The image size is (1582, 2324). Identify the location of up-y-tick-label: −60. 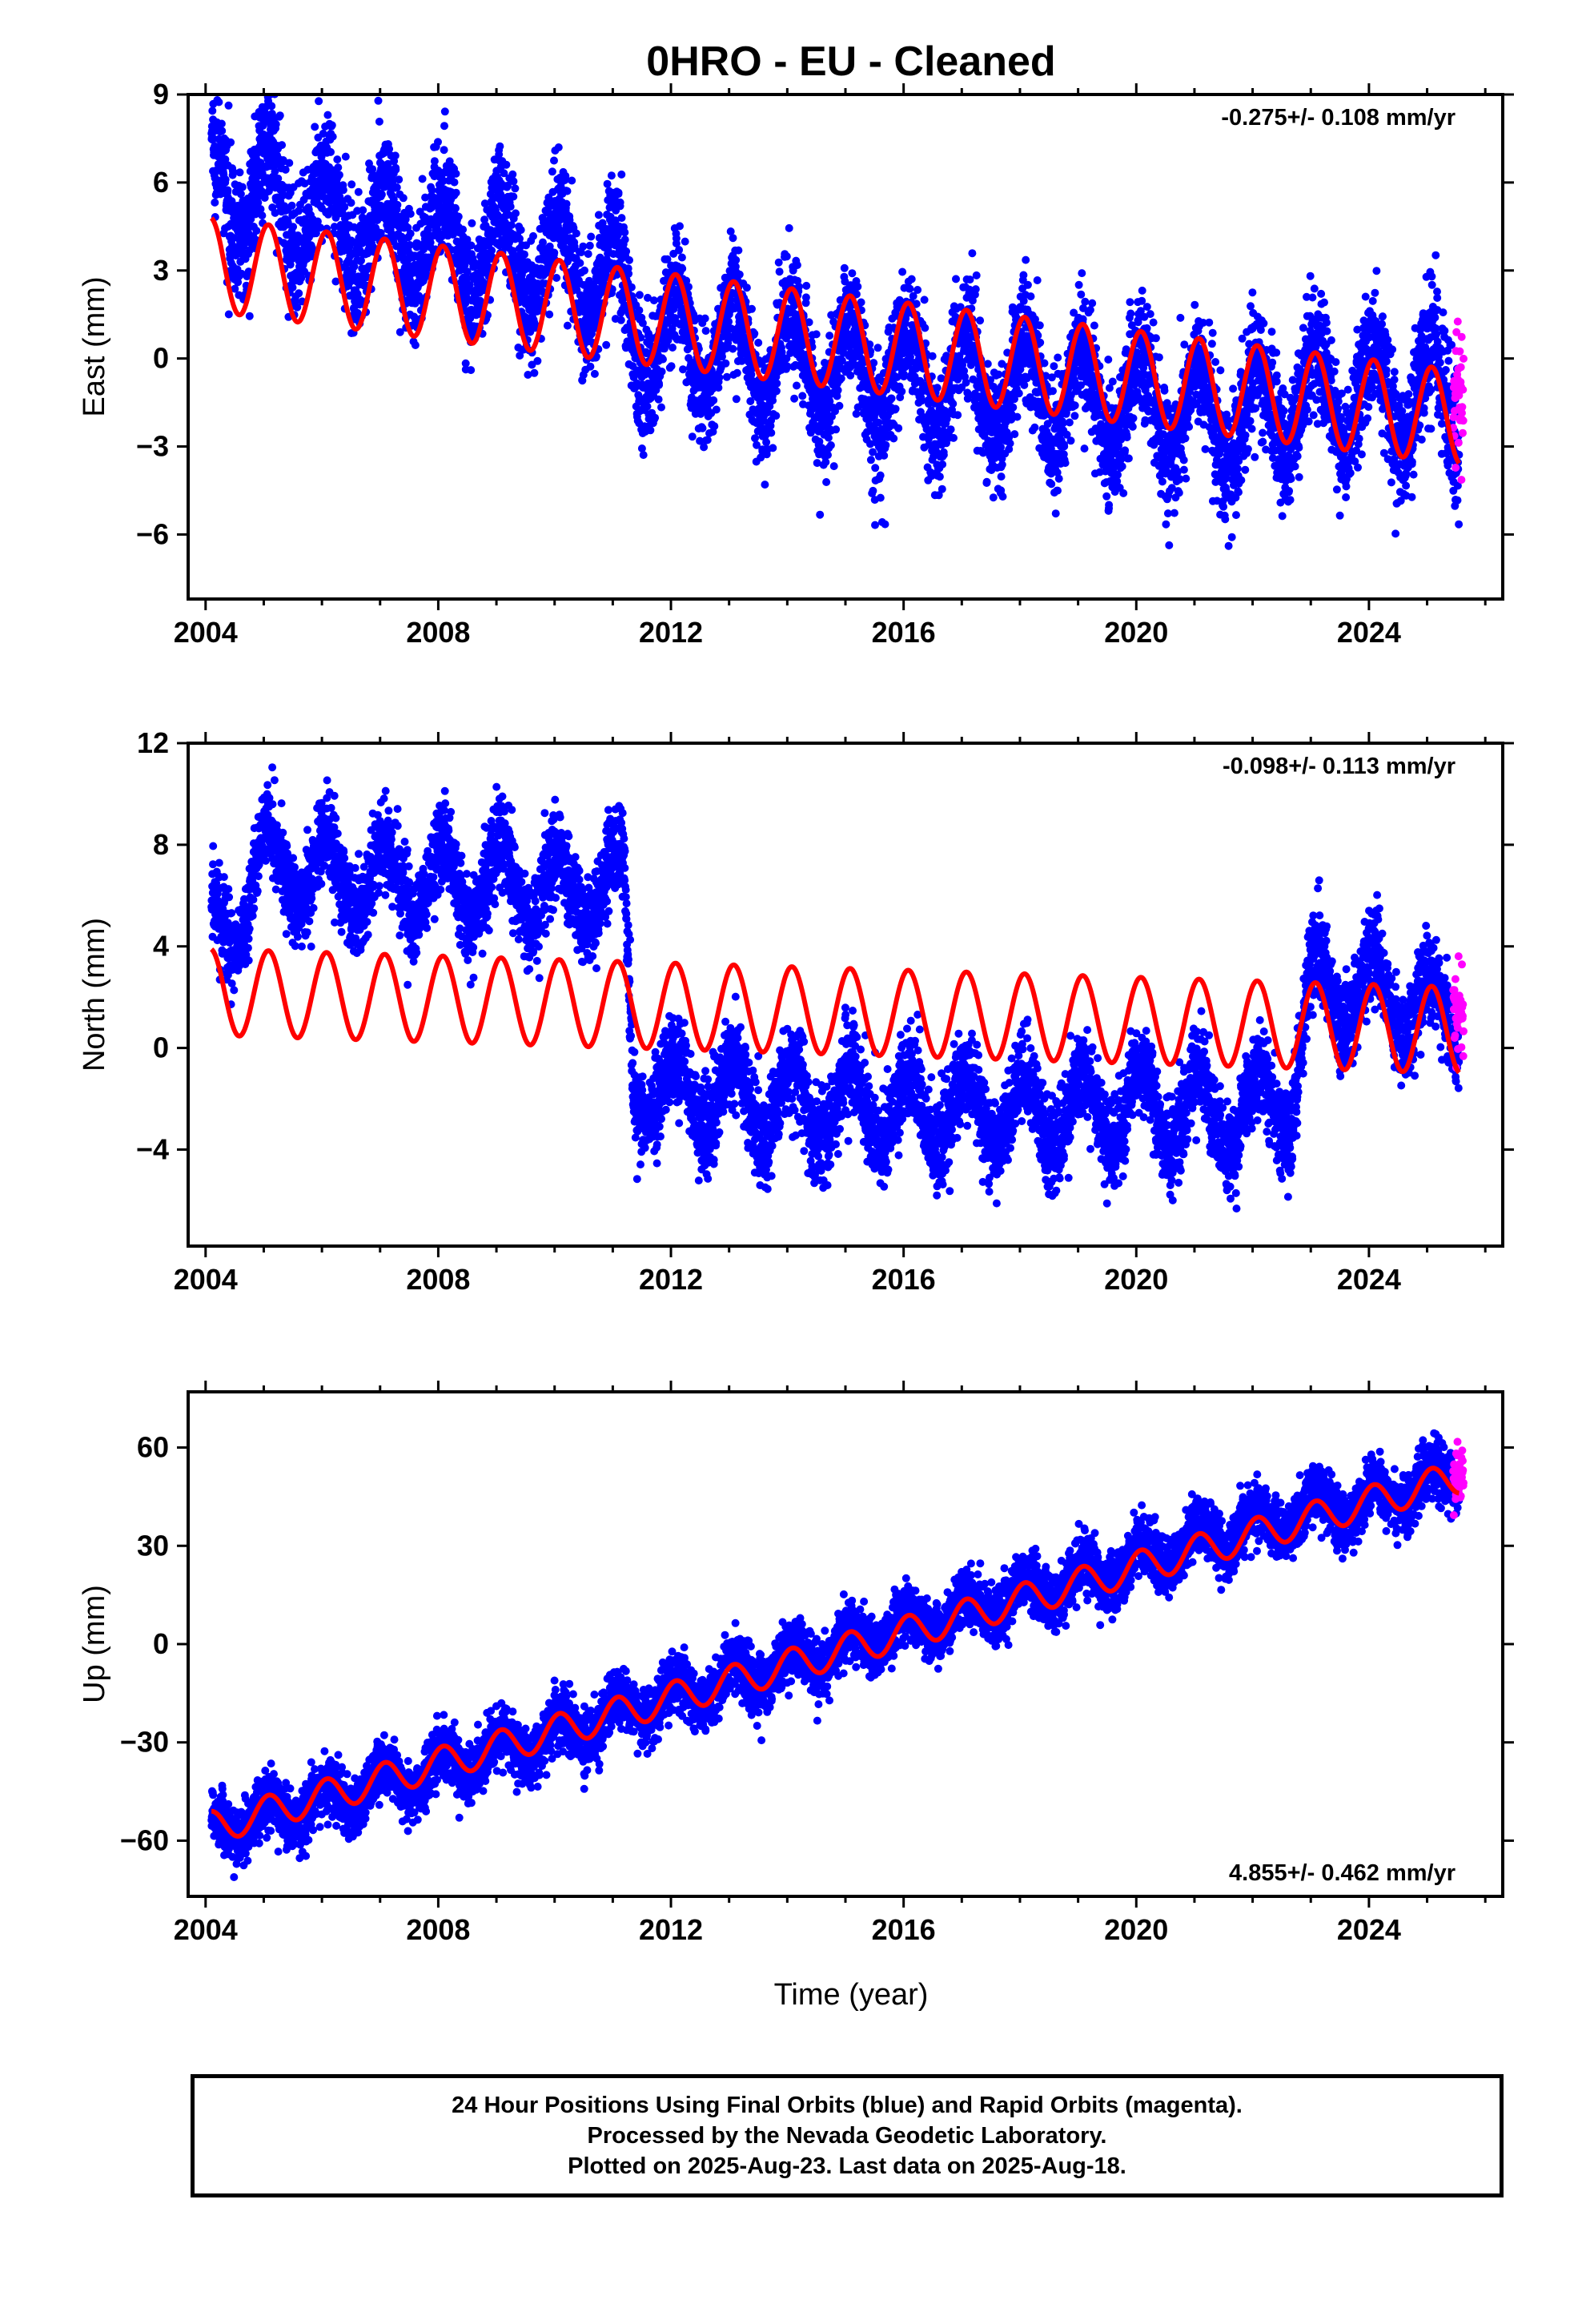
(144, 1839).